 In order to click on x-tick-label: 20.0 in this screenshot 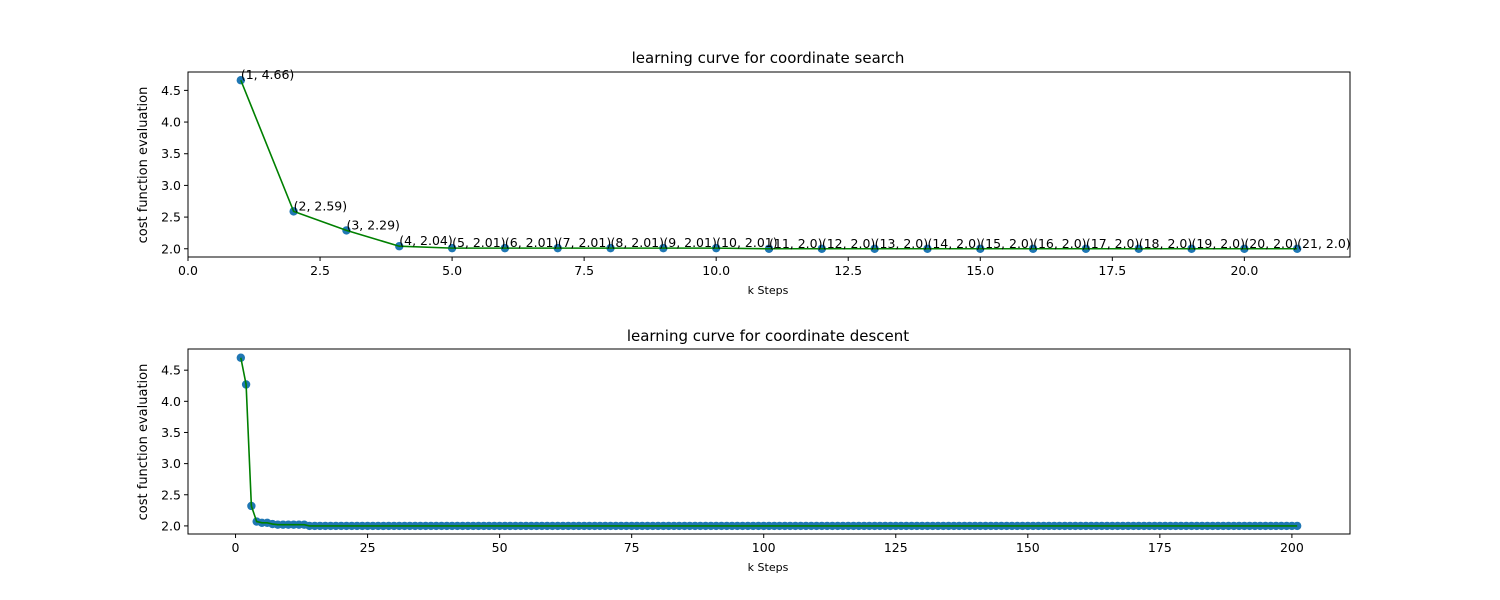, I will do `click(1244, 270)`.